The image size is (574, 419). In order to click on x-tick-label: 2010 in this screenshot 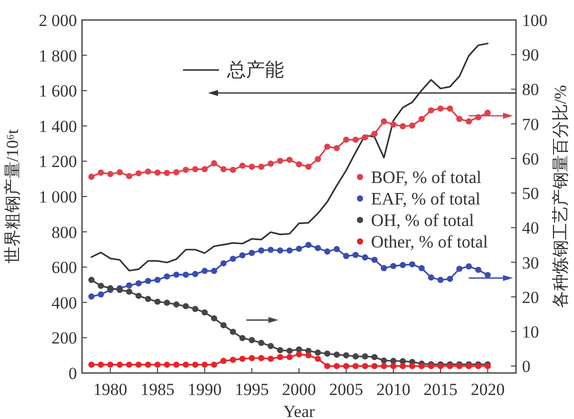, I will do `click(393, 389)`.